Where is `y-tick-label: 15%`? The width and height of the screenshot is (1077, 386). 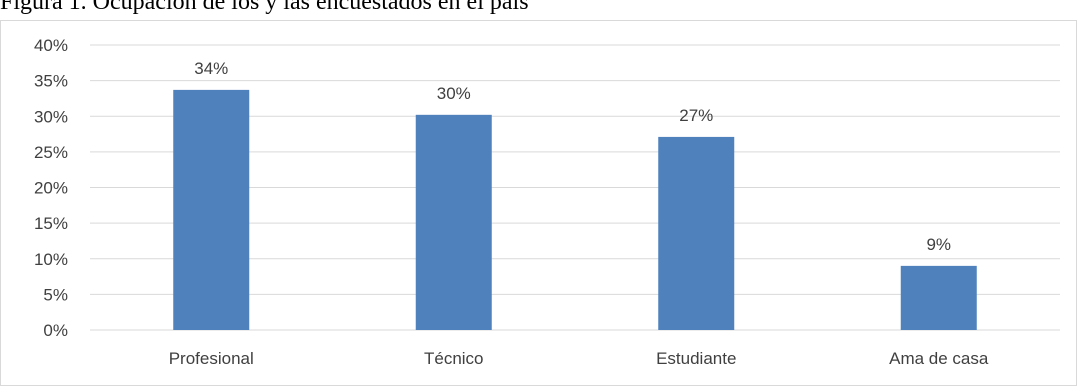
y-tick-label: 15% is located at coordinates (51, 223).